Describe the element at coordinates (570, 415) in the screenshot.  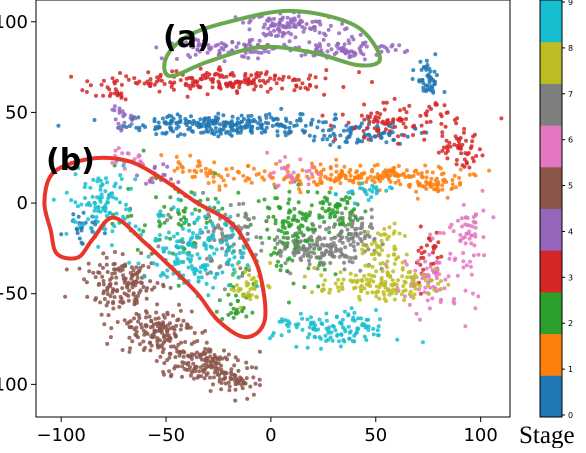
I see `colorbar-tick-label: 0` at that location.